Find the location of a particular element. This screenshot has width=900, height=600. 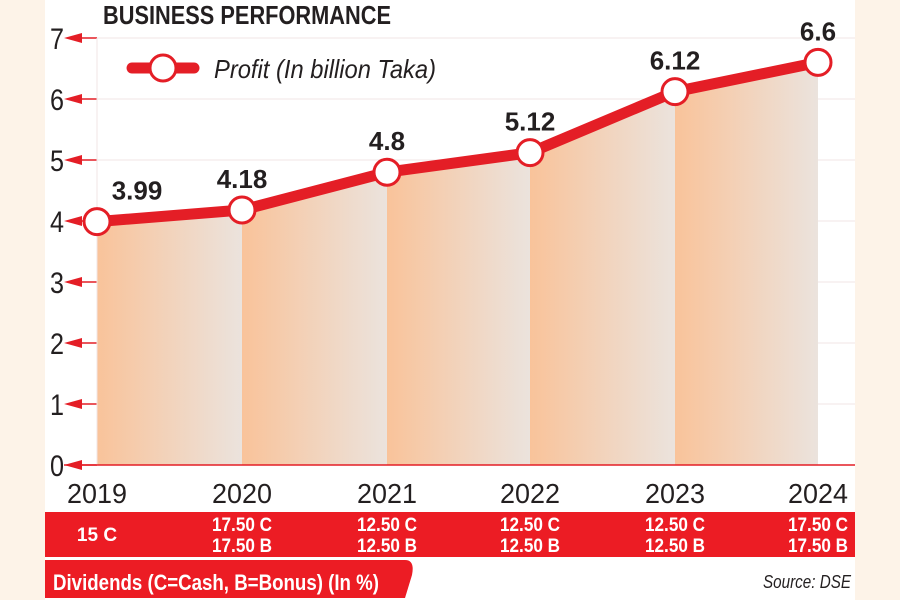

dividends-label-box is located at coordinates (229, 579).